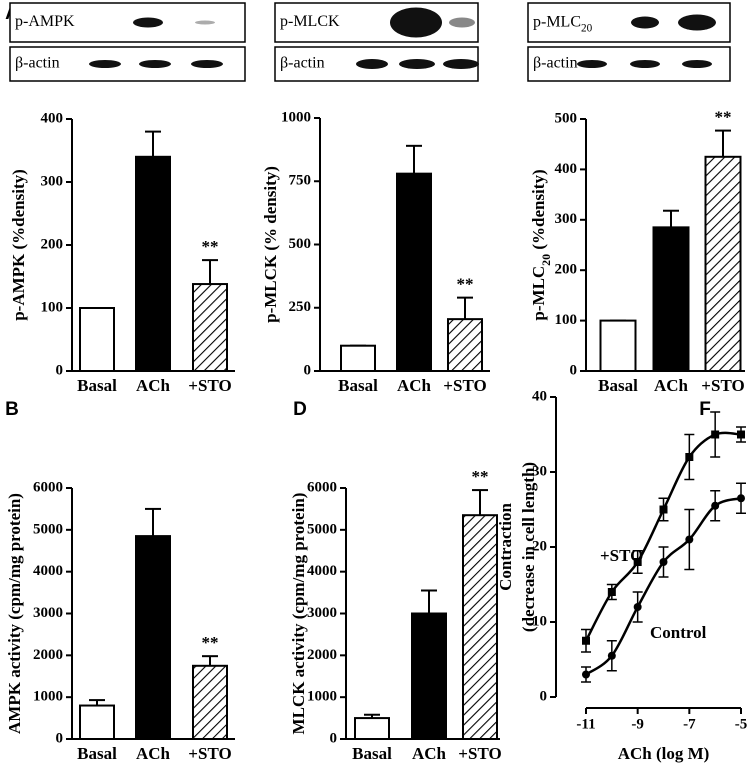 The image size is (748, 773). What do you see at coordinates (539, 546) in the screenshot?
I see `y-tick-label: 20` at bounding box center [539, 546].